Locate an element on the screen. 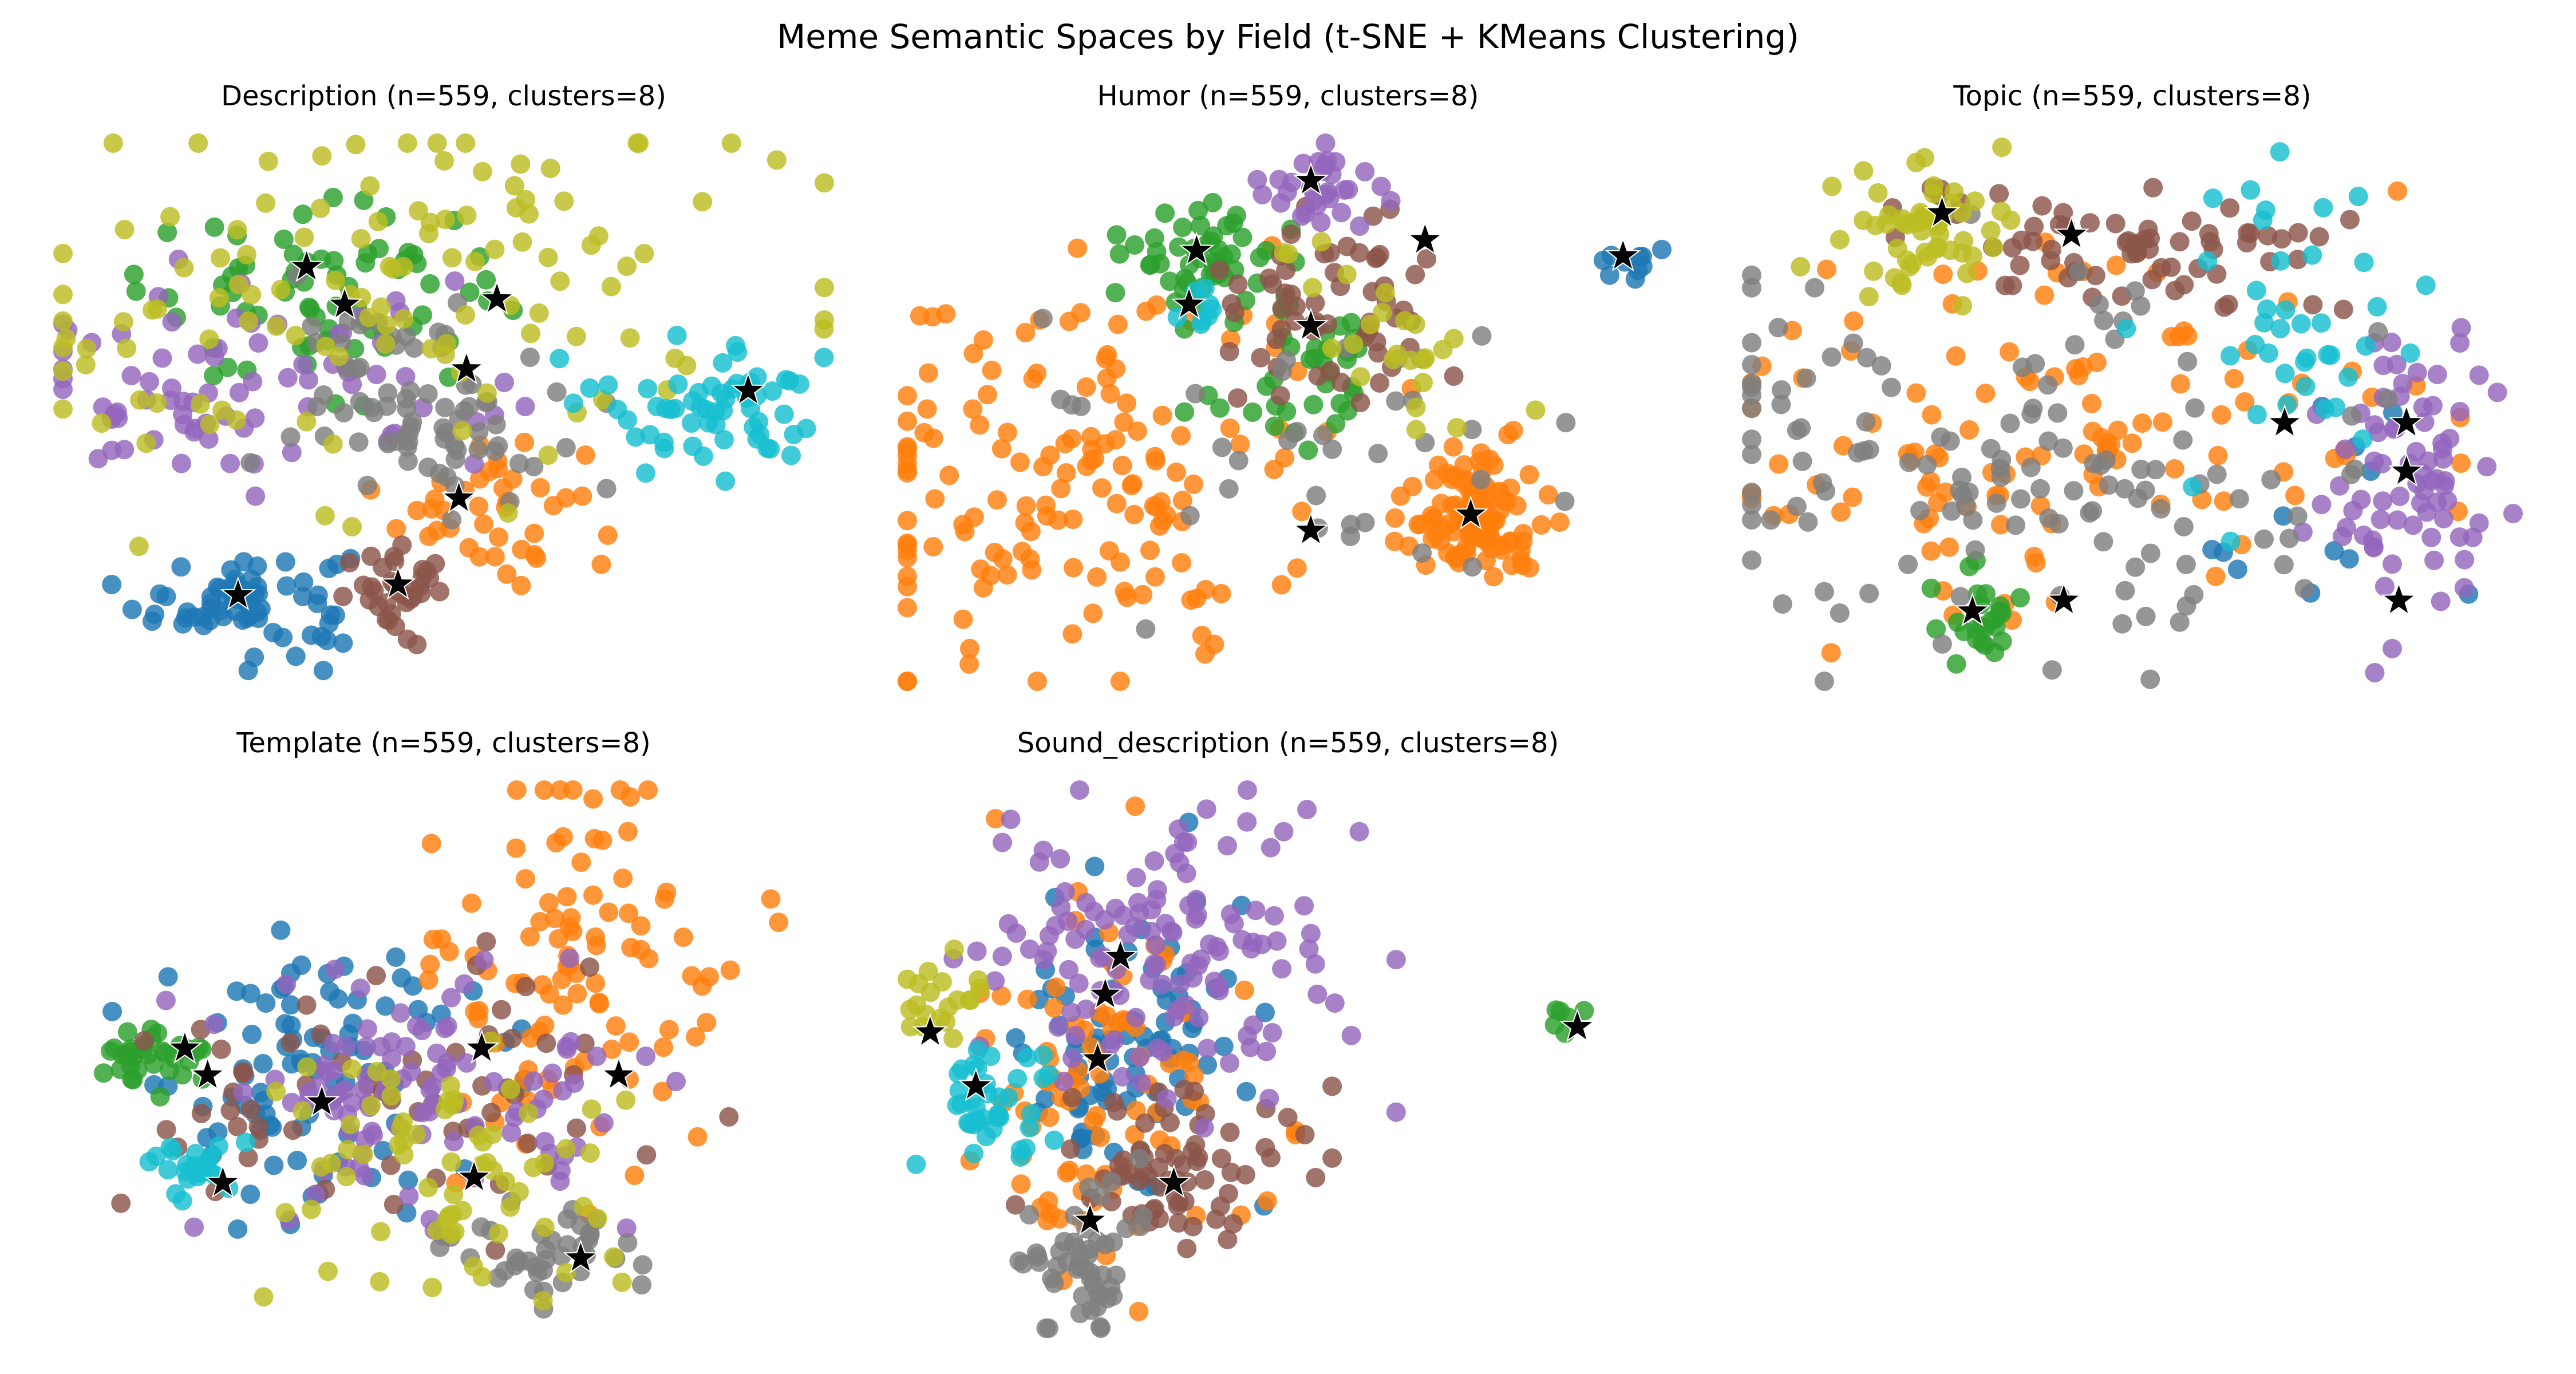 This screenshot has height=1374, width=2576. subplot-title: Description (n=559, clusters=8) is located at coordinates (443, 96).